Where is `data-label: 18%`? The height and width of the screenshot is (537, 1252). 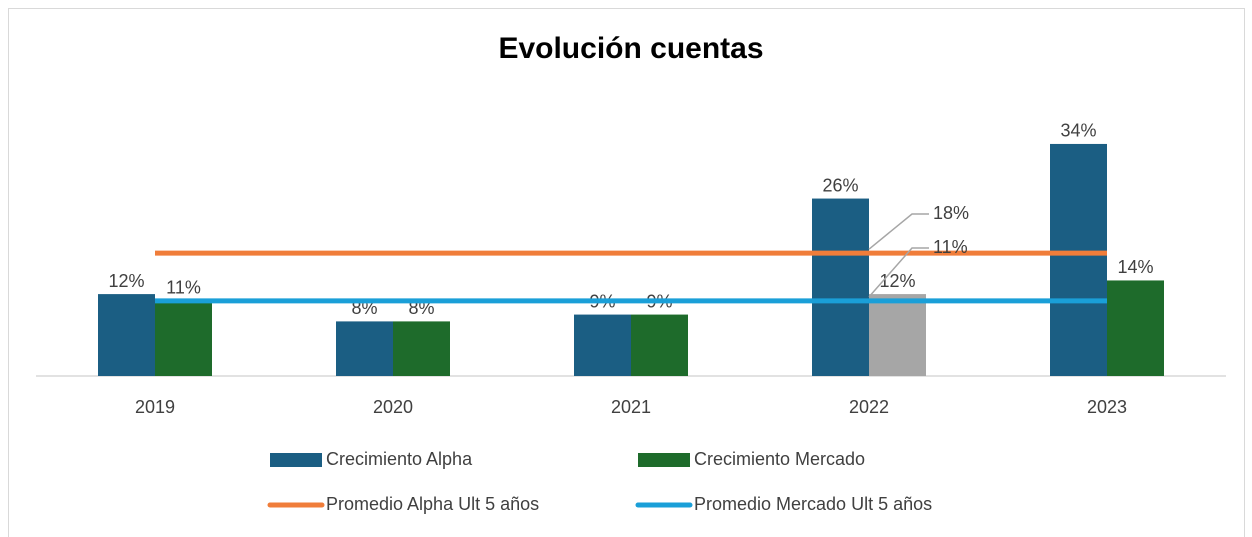 data-label: 18% is located at coordinates (951, 213).